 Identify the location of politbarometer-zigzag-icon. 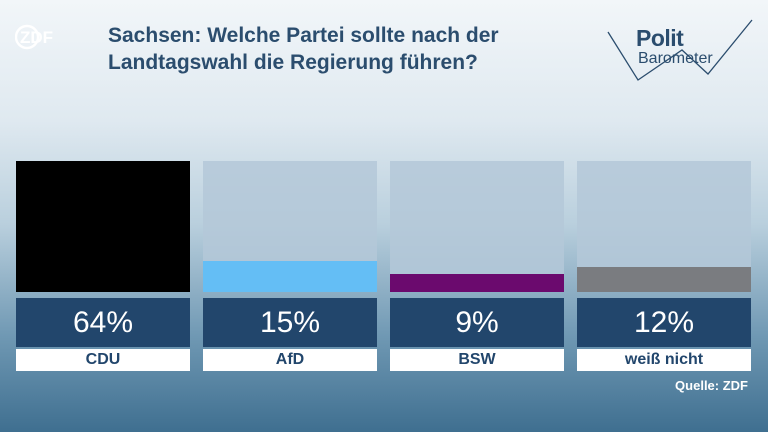
(680, 50).